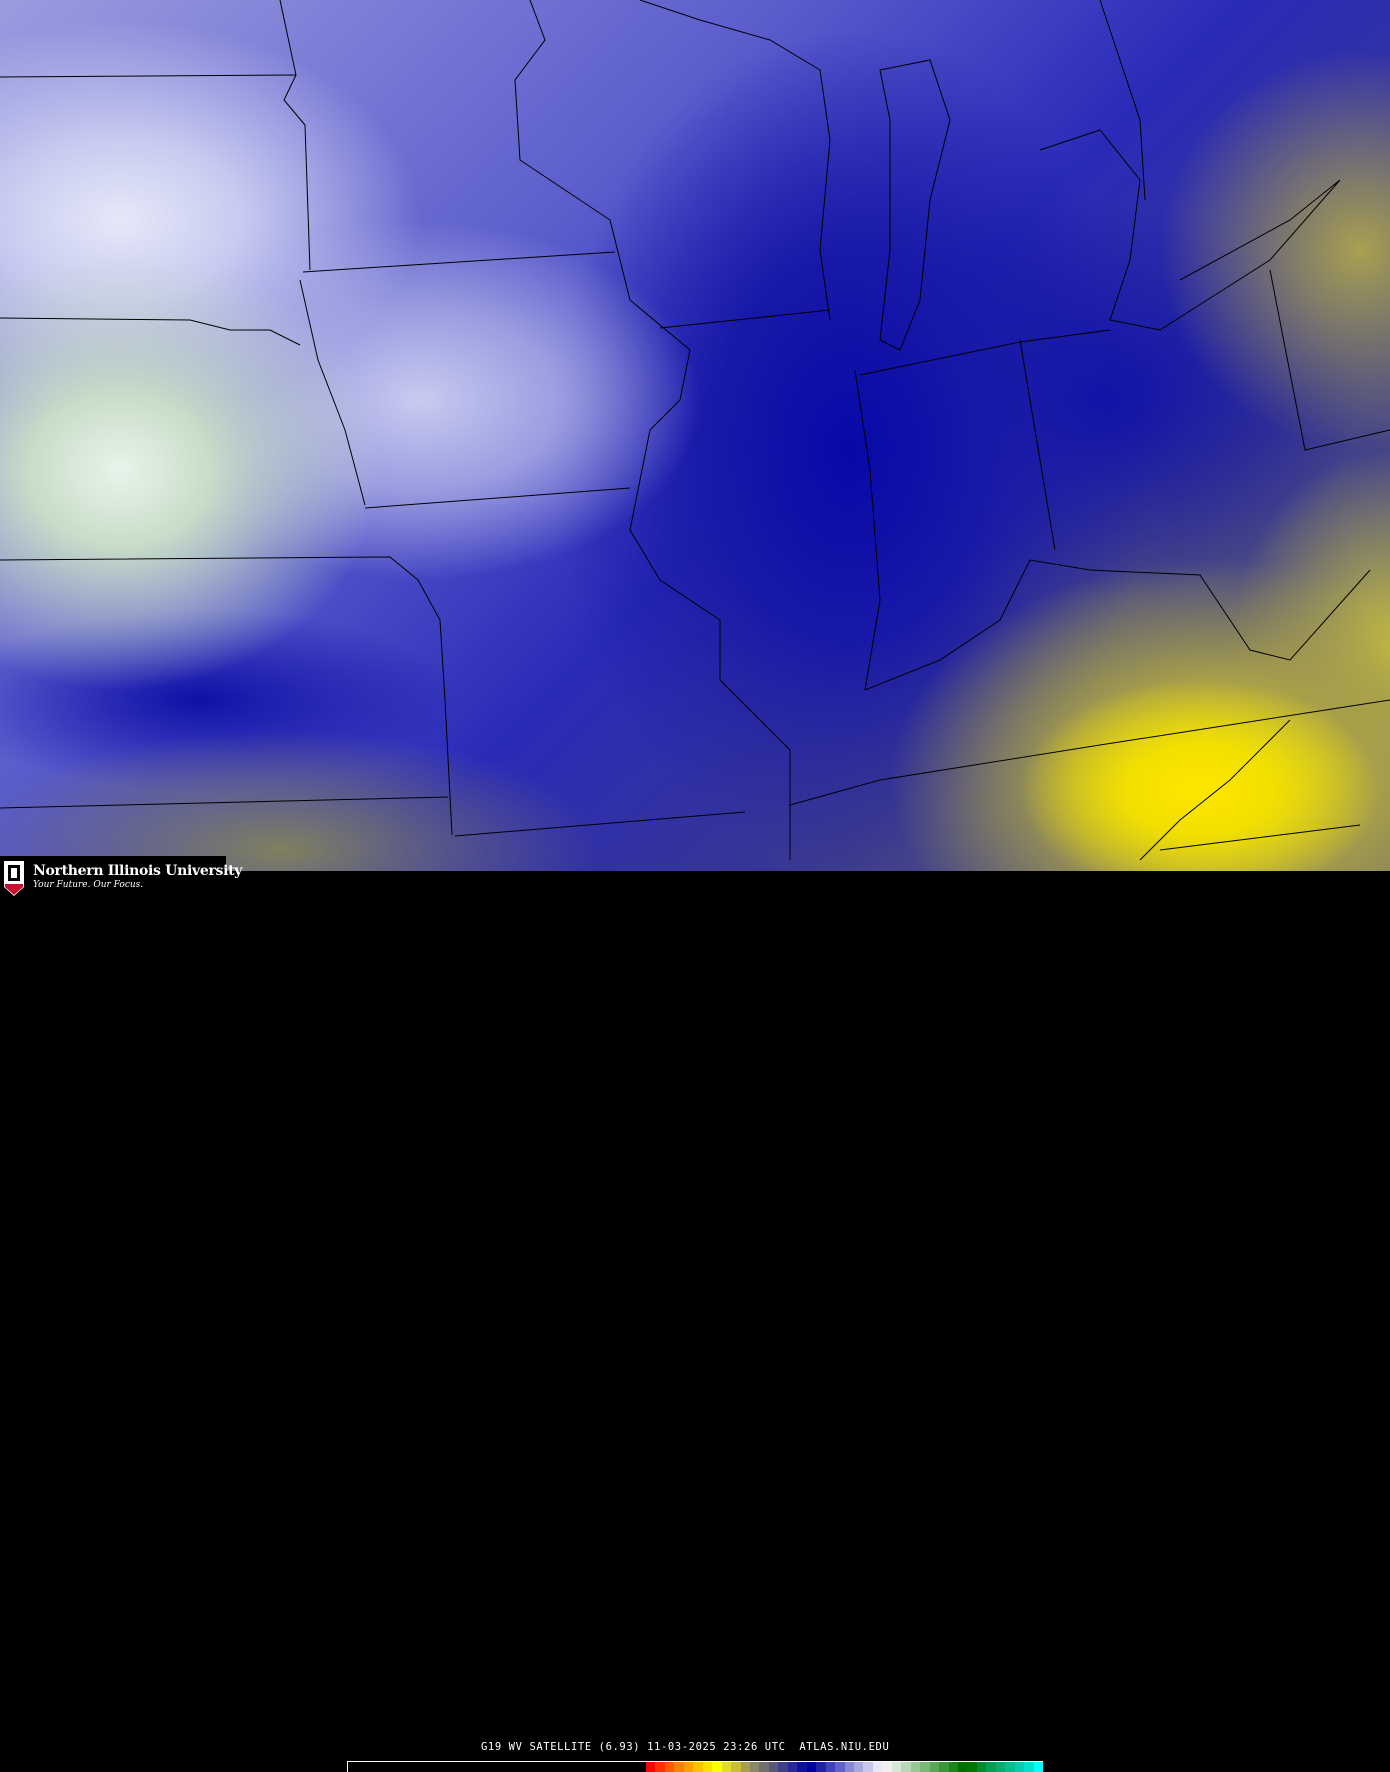 The height and width of the screenshot is (1772, 1390). Describe the element at coordinates (1037, 445) in the screenshot. I see `border-in-oh` at that location.